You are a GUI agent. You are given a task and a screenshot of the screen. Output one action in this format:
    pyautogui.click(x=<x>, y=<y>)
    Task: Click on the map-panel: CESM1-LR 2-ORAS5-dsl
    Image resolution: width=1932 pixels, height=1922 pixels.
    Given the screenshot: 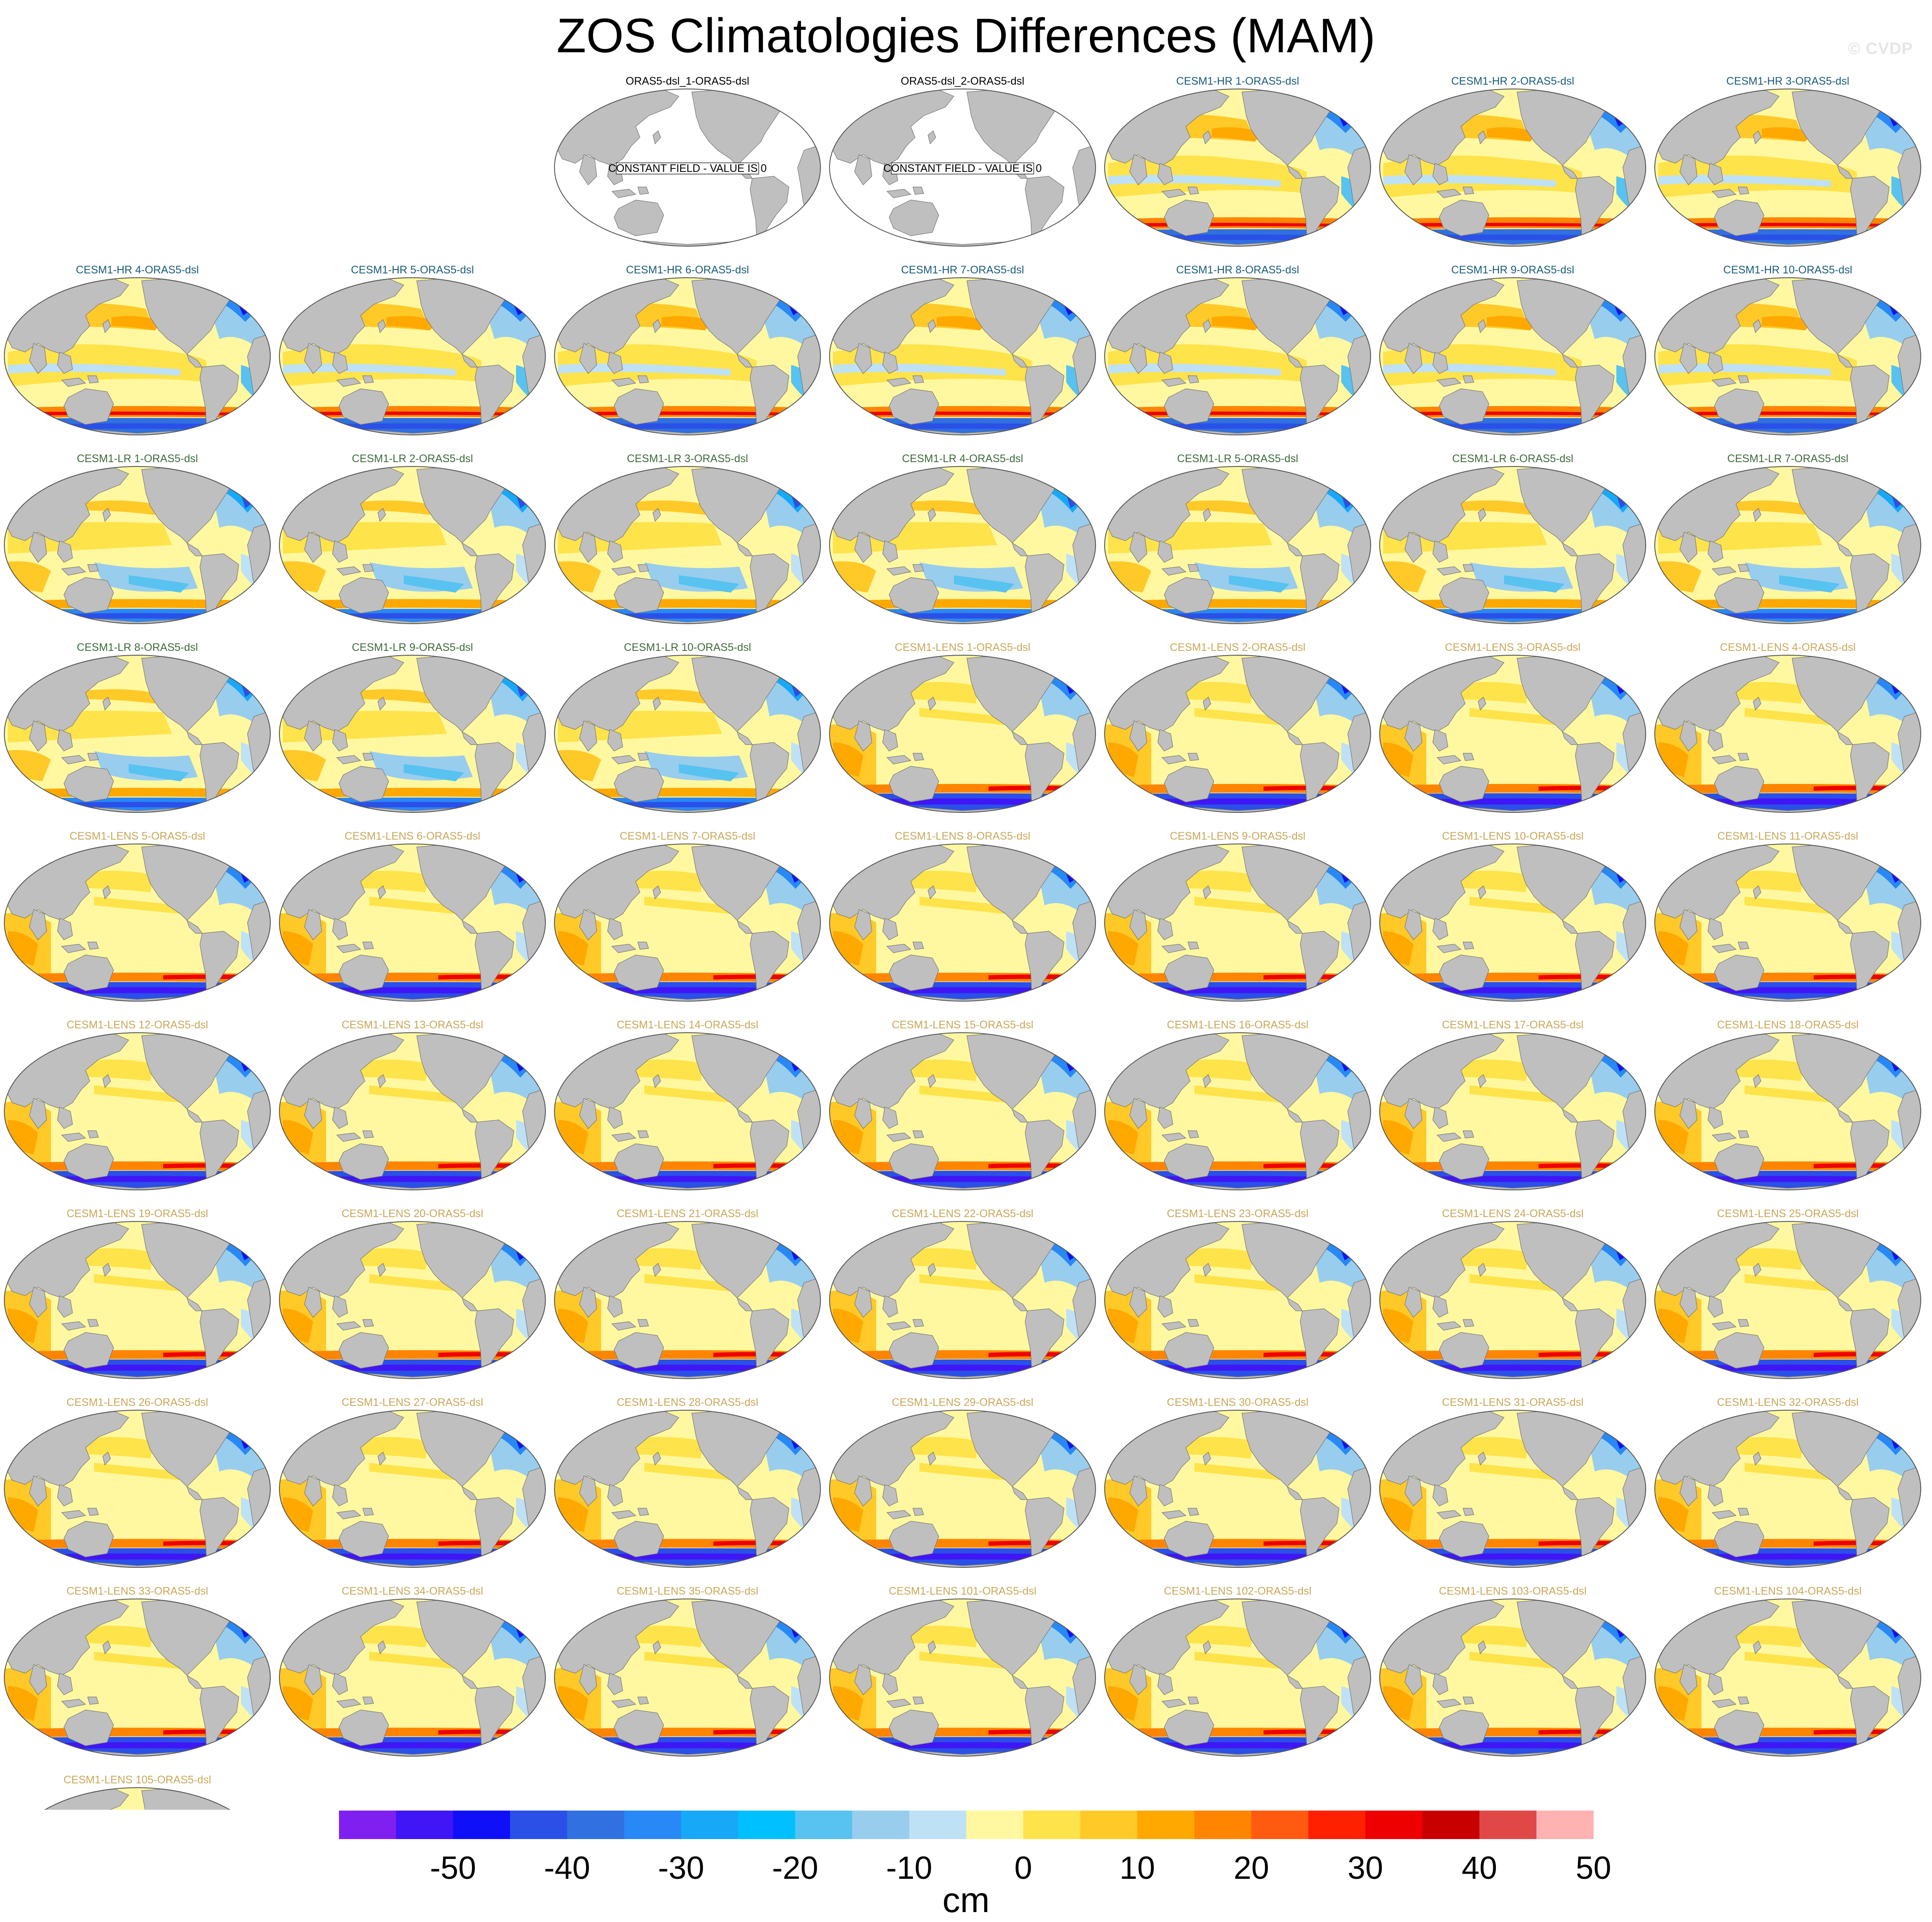 What is the action you would take?
    pyautogui.click(x=412, y=538)
    